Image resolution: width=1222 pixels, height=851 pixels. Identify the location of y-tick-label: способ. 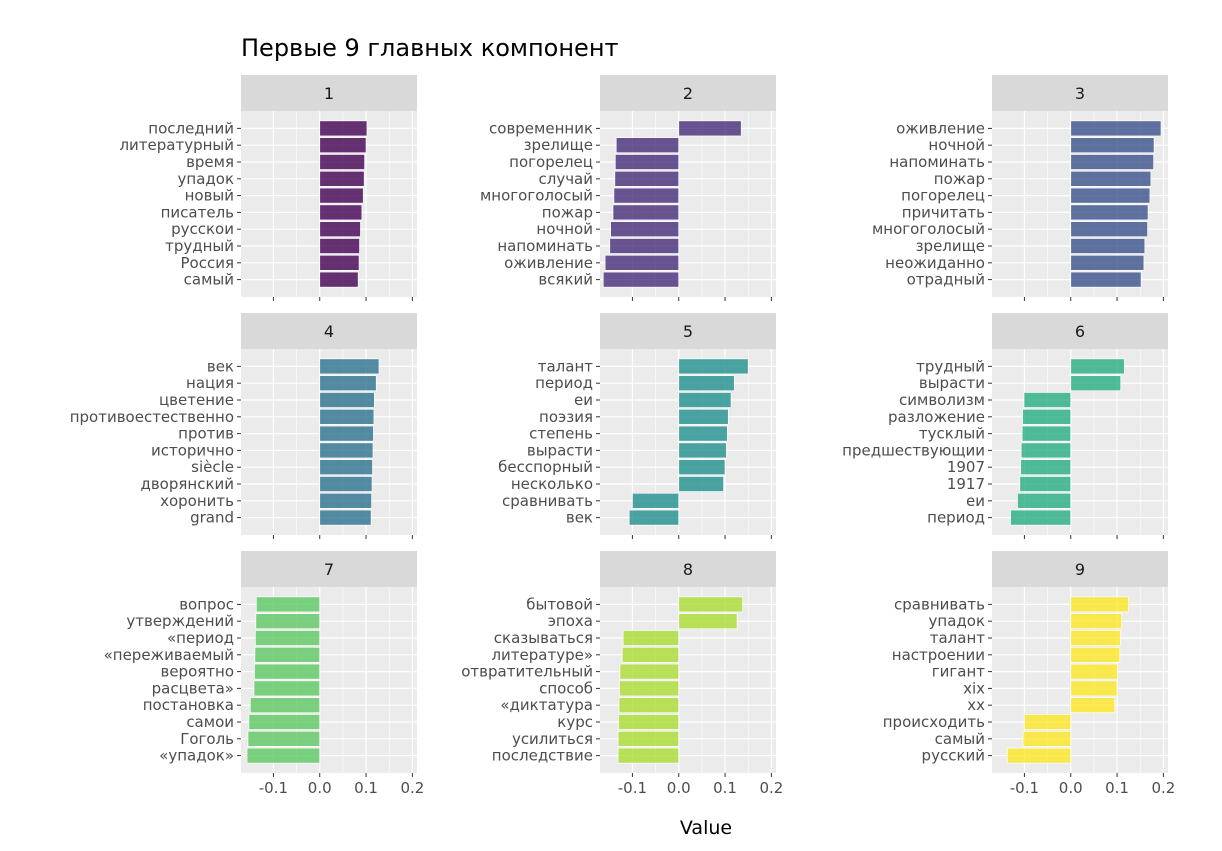
(566, 688).